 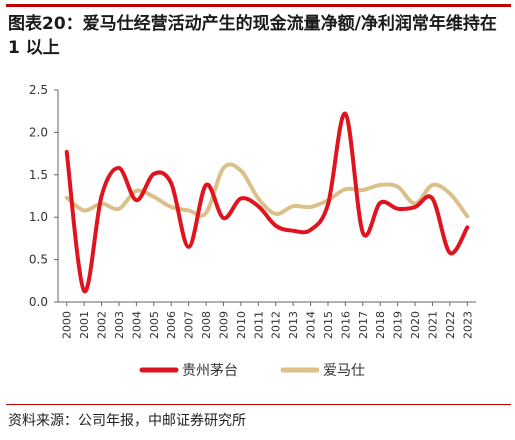 I want to click on x-tick-label: 2017, so click(x=363, y=325).